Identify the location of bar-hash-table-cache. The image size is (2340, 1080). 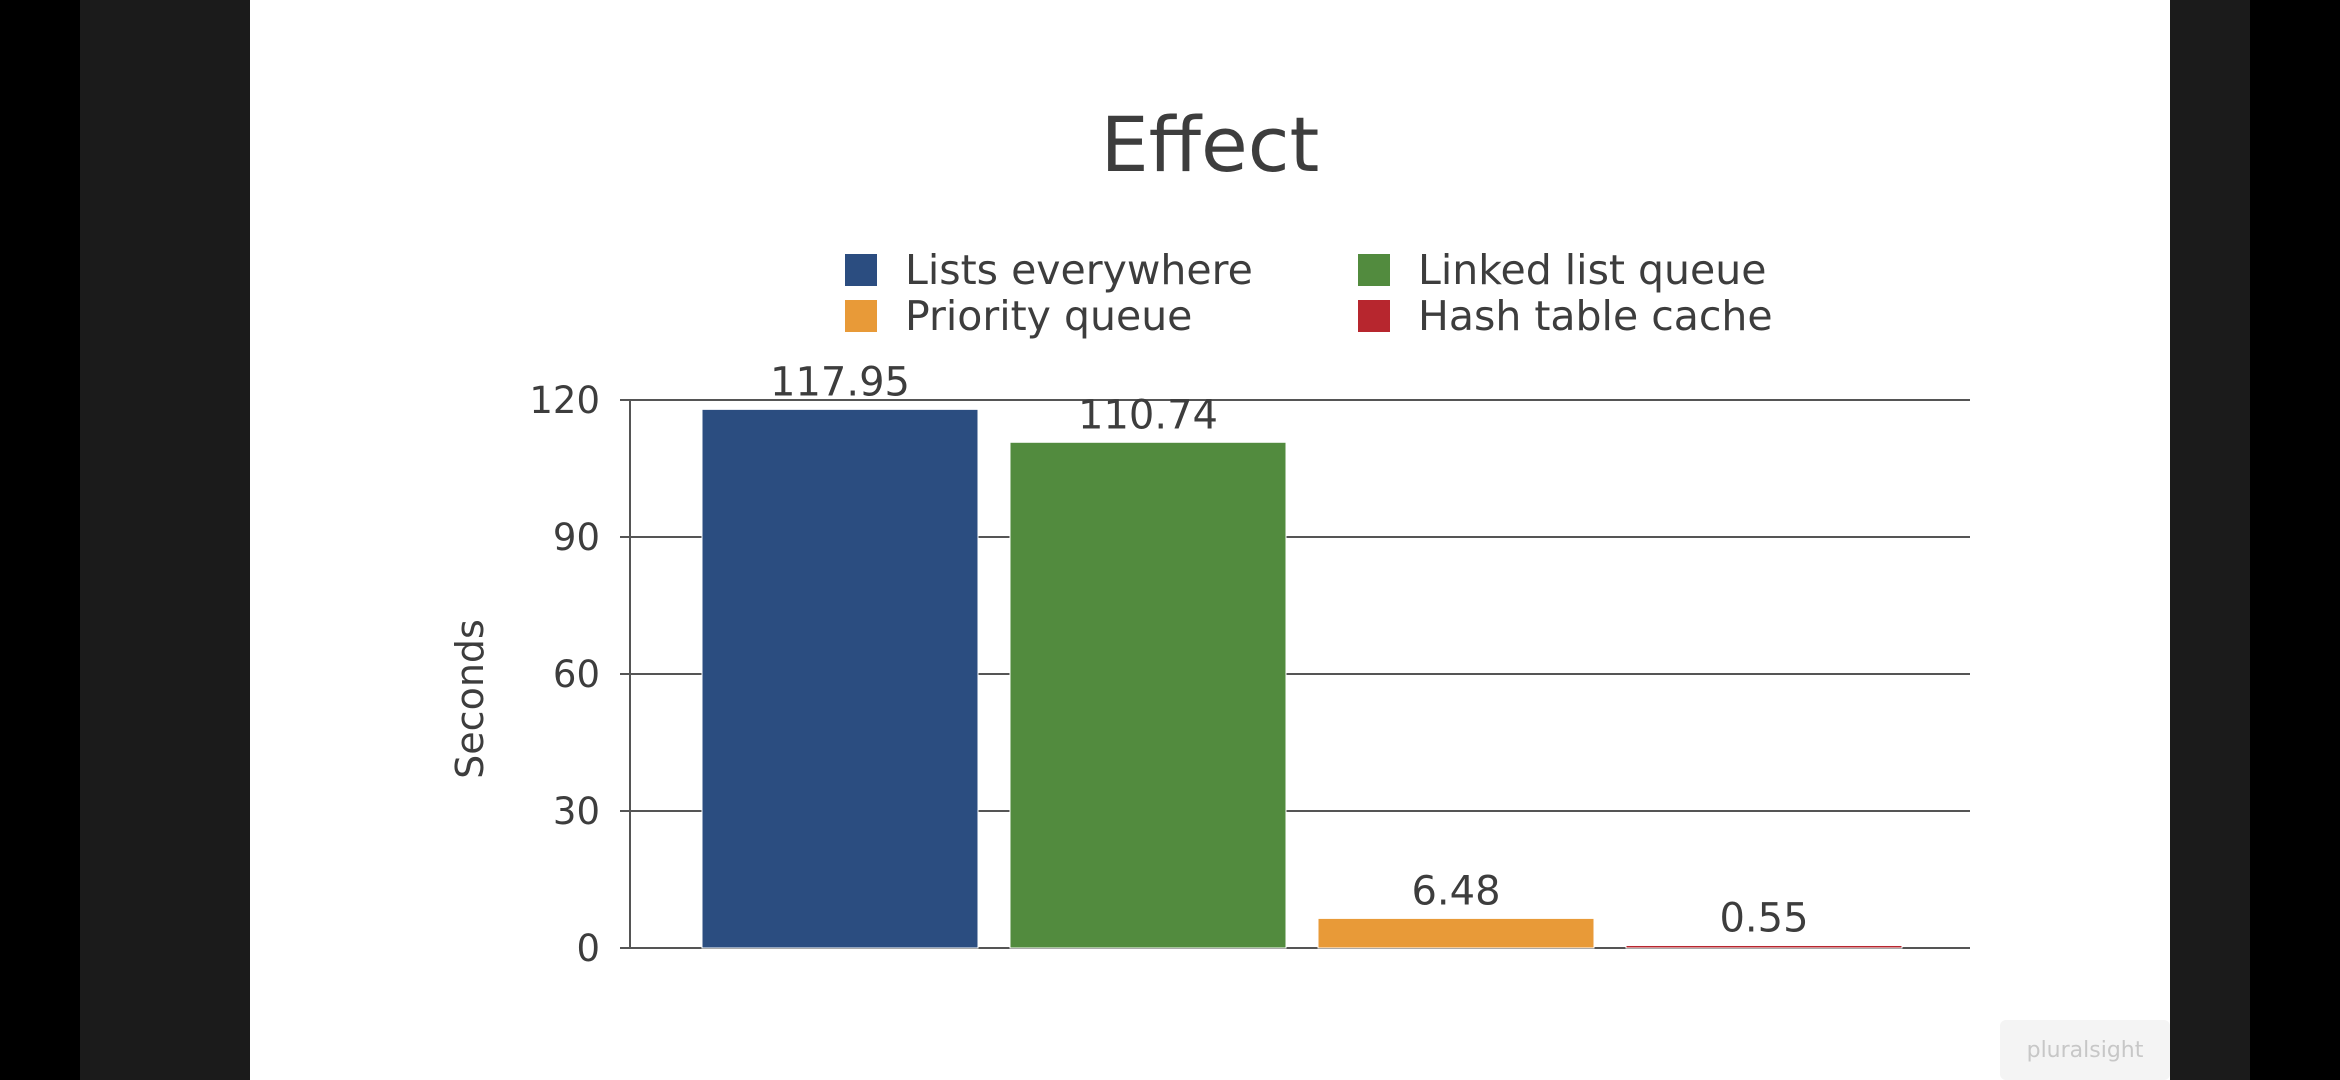
(1764, 946).